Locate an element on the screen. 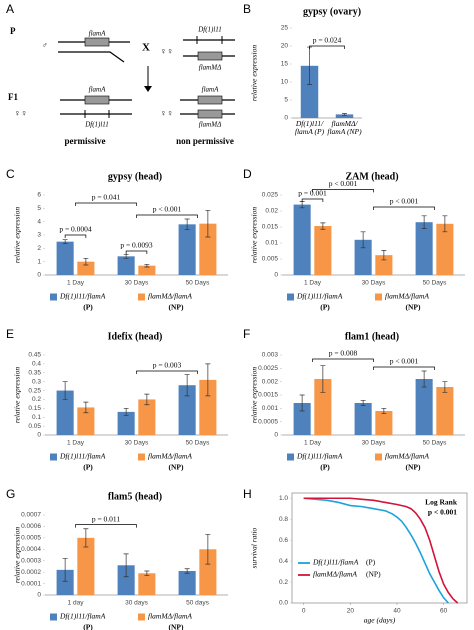 The image size is (474, 630). y-tick-label: 4 is located at coordinates (39, 221).